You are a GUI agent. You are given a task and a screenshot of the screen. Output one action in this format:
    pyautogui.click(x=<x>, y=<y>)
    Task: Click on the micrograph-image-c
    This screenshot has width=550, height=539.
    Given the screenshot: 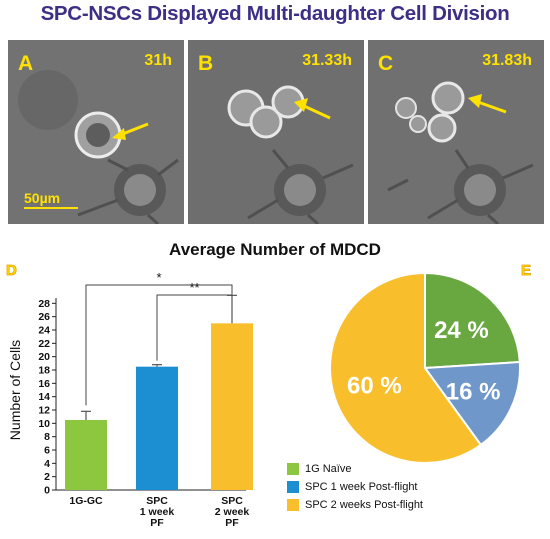 What is the action you would take?
    pyautogui.click(x=456, y=132)
    